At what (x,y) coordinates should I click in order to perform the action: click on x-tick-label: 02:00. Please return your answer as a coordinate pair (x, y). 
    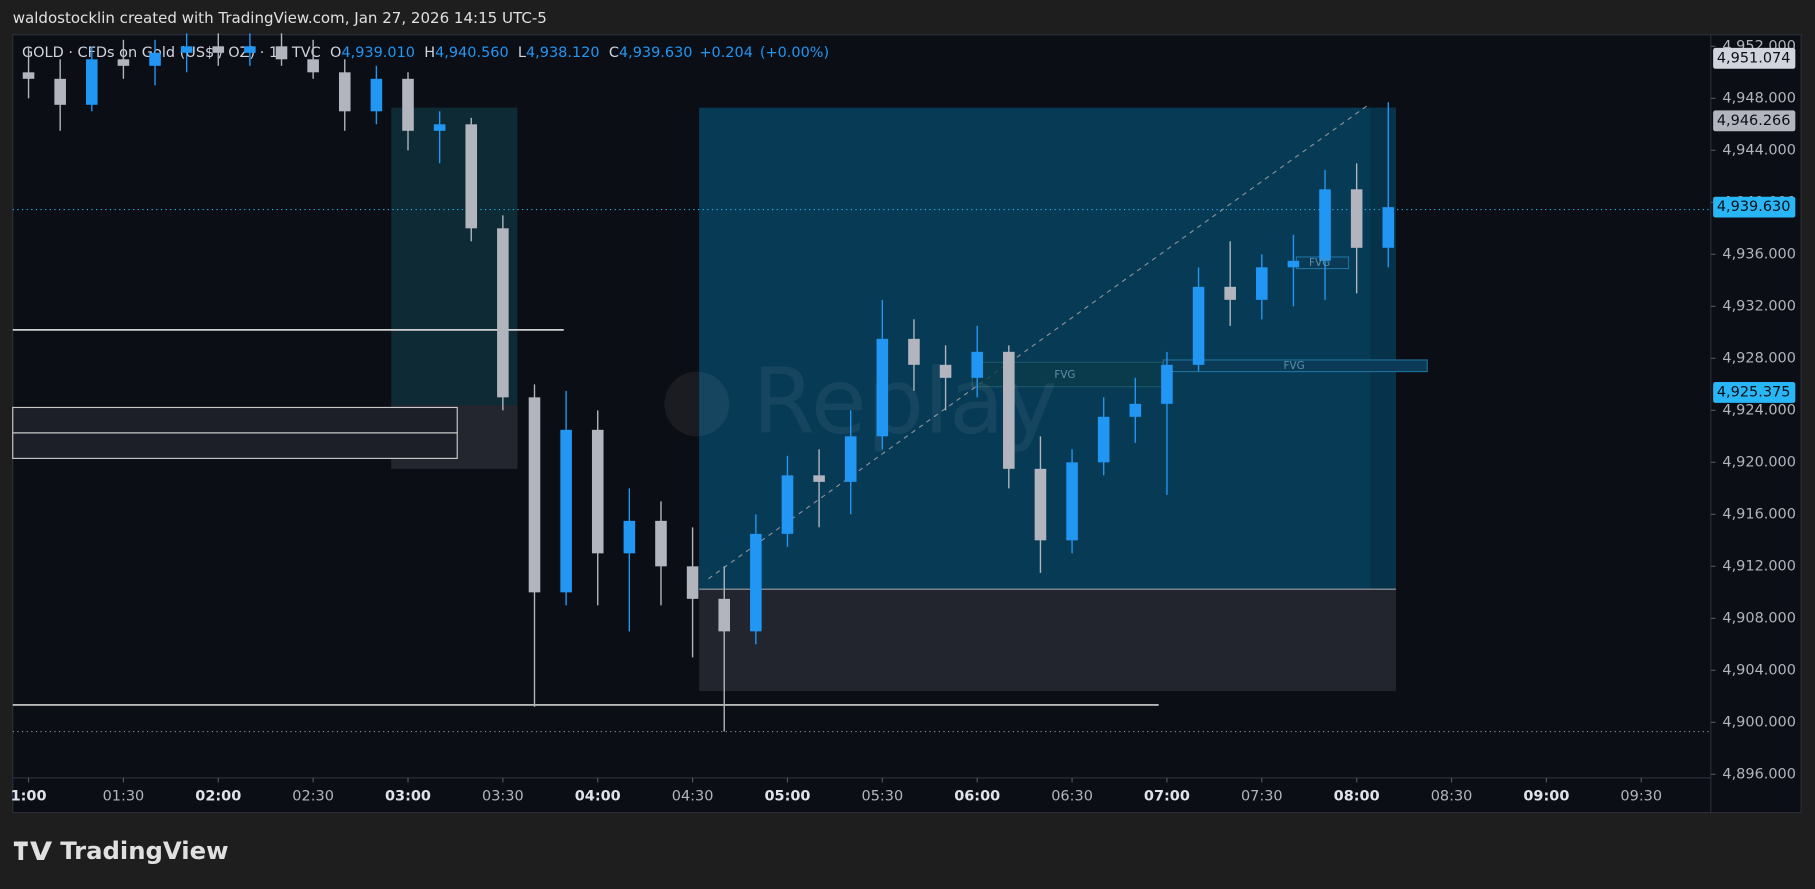
    Looking at the image, I should click on (218, 796).